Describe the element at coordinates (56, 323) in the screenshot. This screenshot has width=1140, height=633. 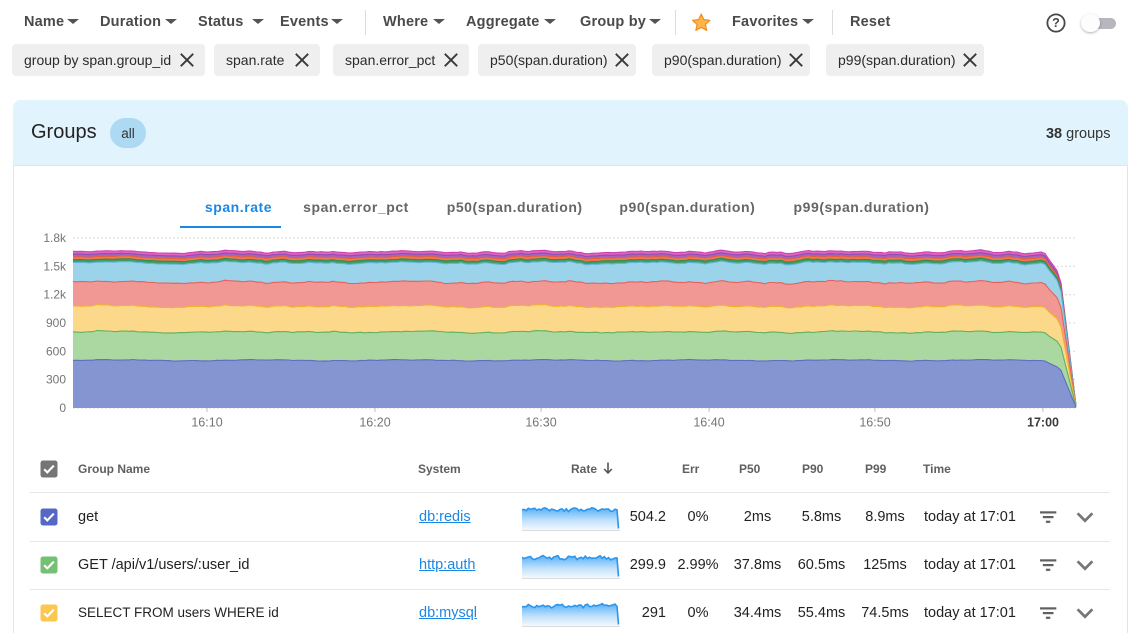
I see `svg-text: 900` at that location.